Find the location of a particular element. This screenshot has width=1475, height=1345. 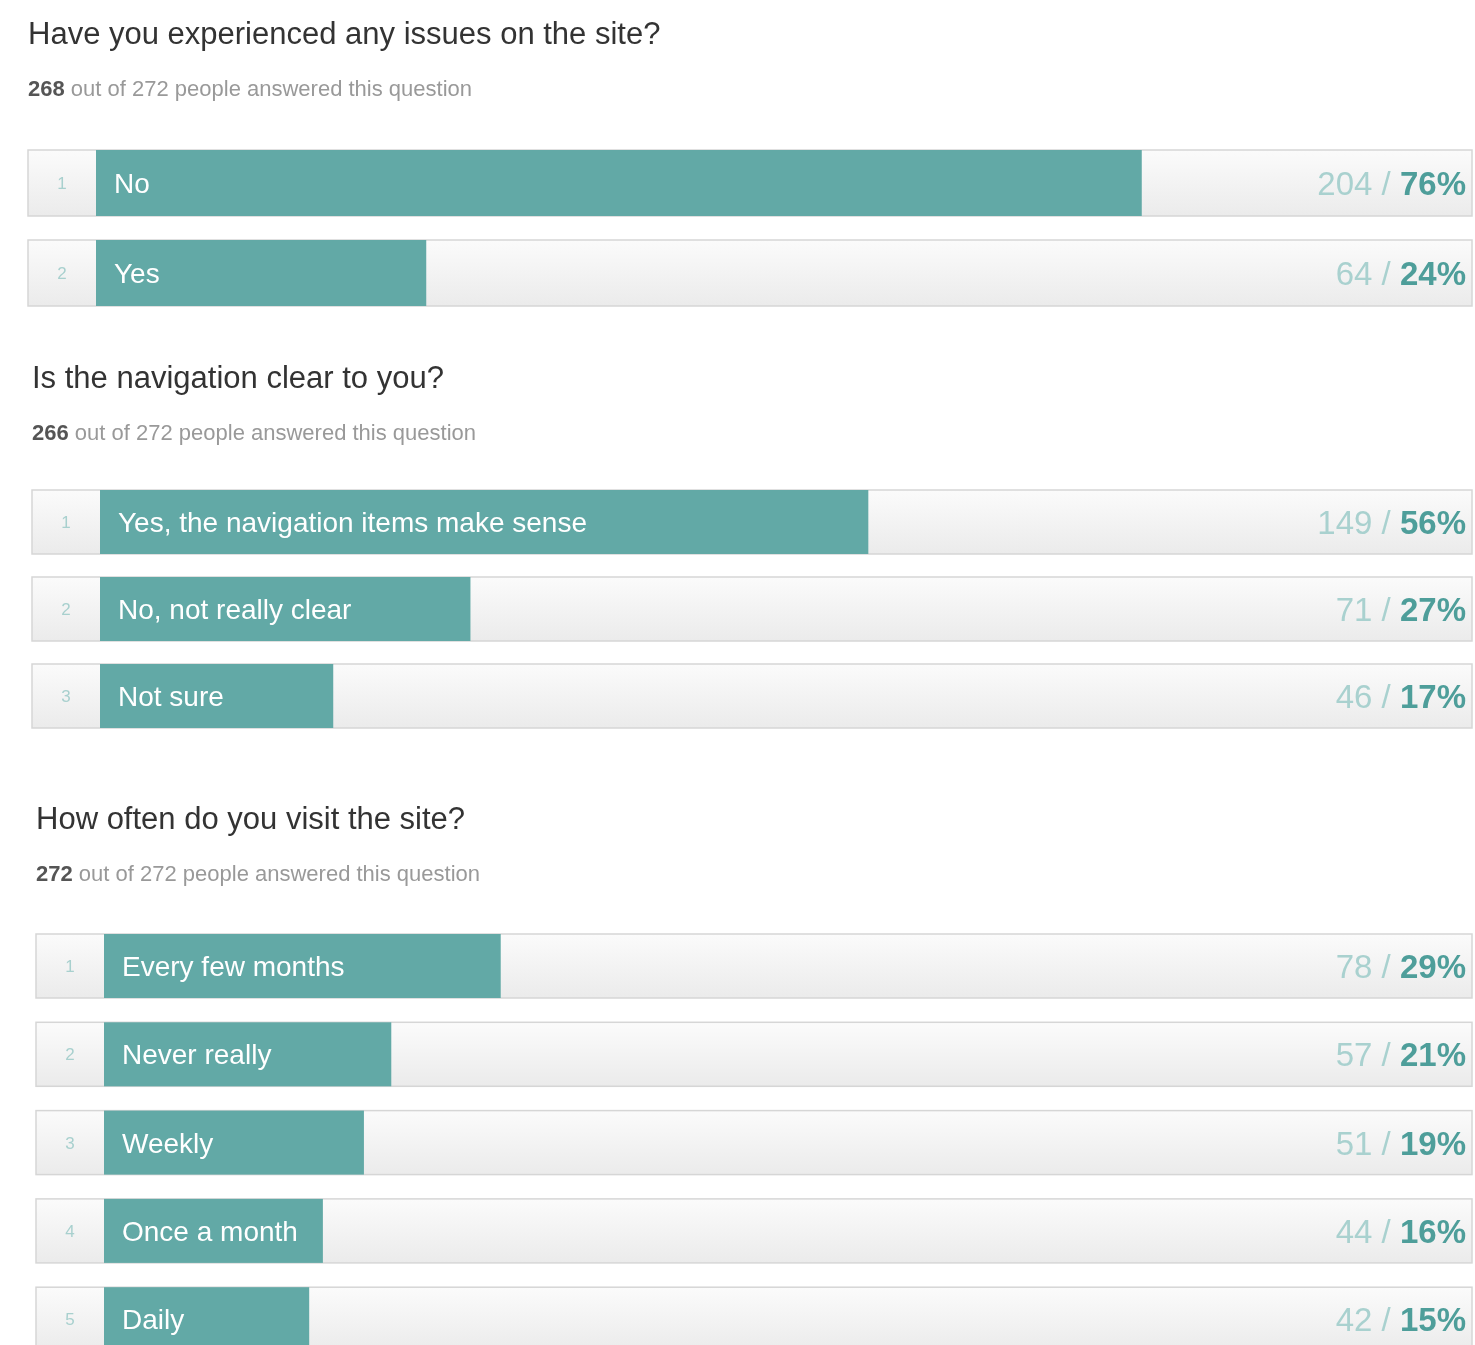

text: 4 is located at coordinates (70, 1231).